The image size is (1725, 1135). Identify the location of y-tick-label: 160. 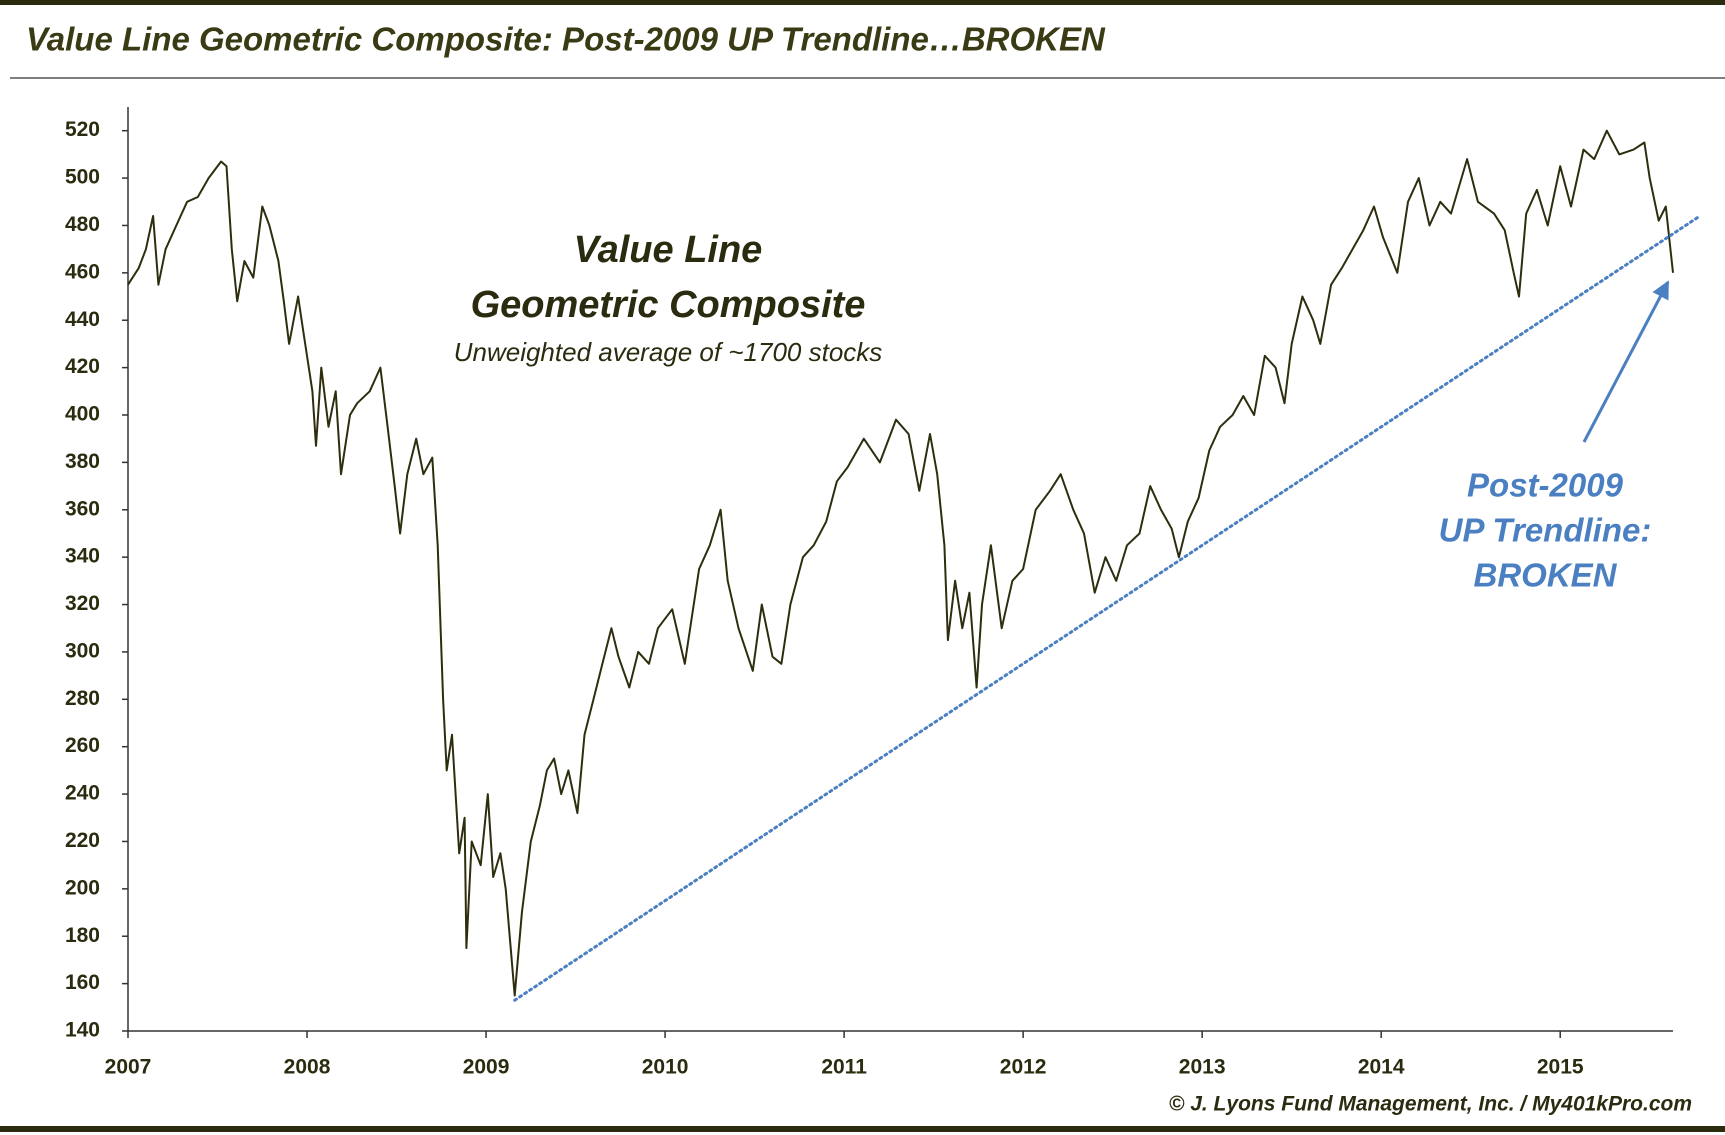
(82, 982).